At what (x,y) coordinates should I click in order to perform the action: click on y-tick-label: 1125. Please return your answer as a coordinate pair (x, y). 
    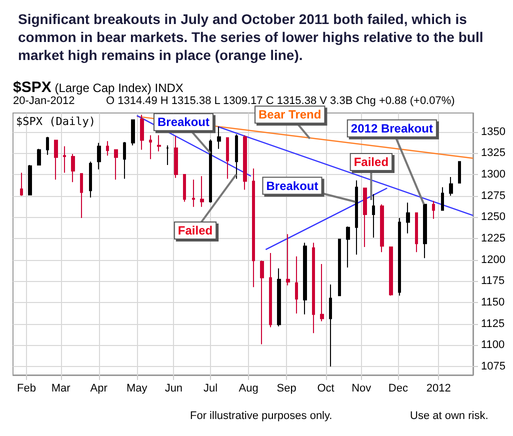
    Looking at the image, I should click on (493, 324).